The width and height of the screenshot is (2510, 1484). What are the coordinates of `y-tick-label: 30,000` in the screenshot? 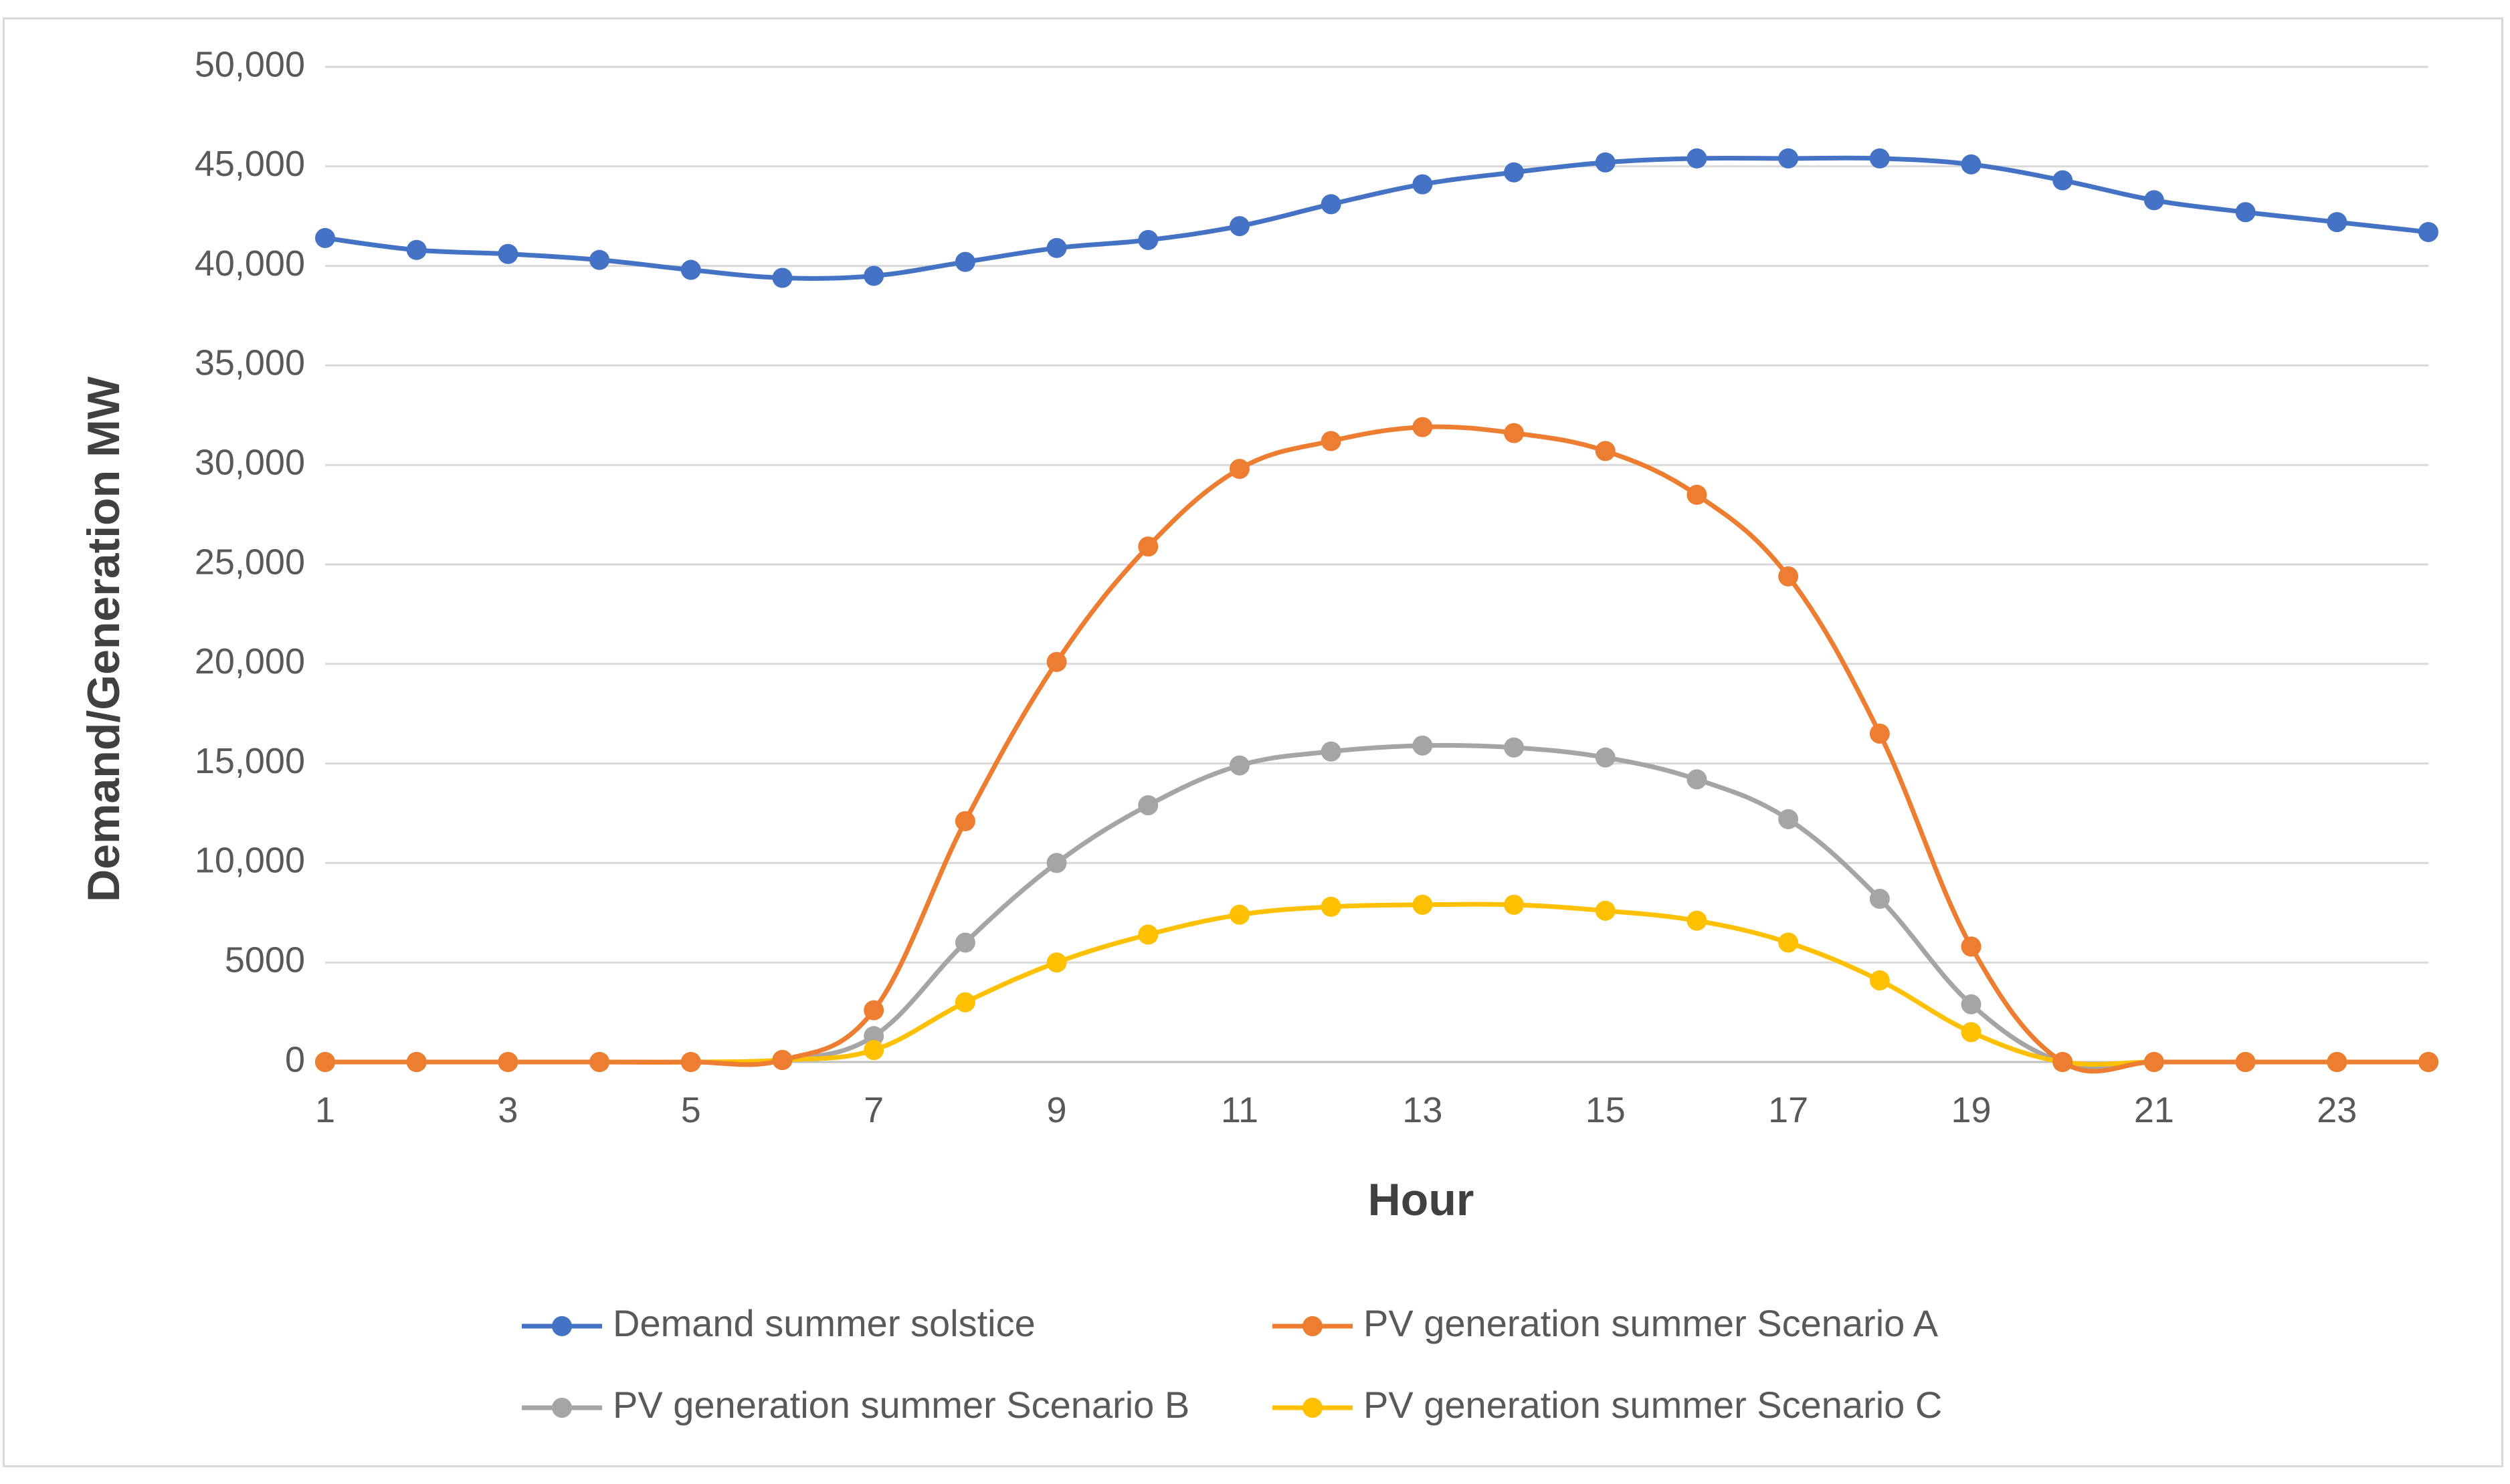 It's located at (250, 462).